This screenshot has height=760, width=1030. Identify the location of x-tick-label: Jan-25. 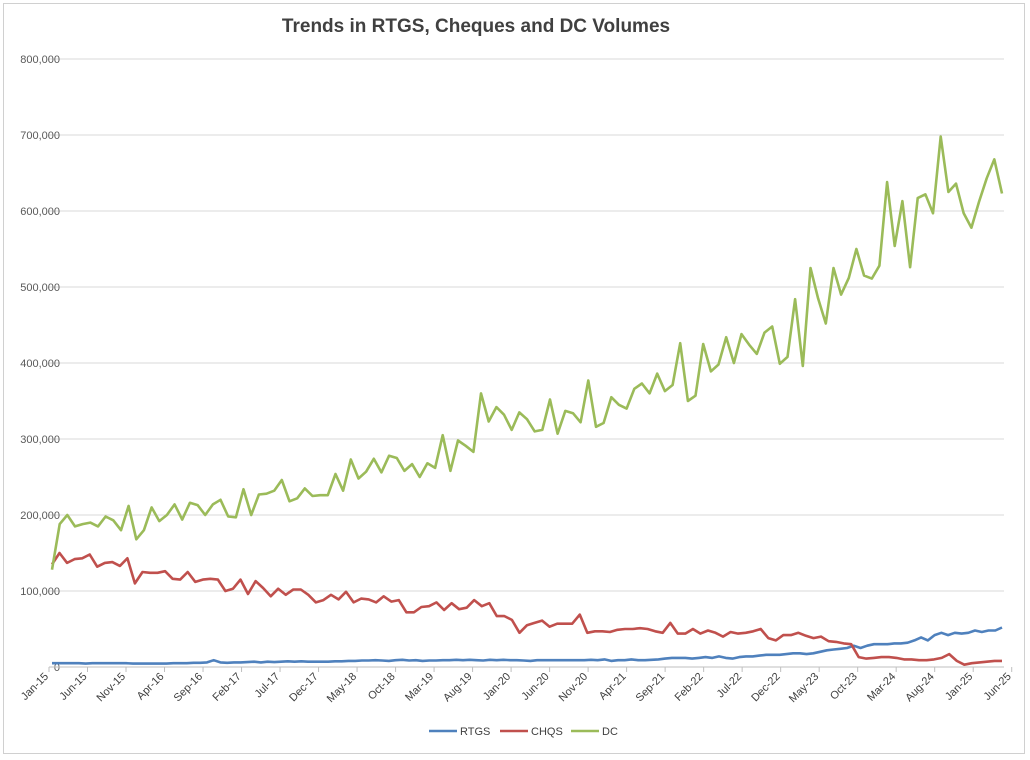
(959, 687).